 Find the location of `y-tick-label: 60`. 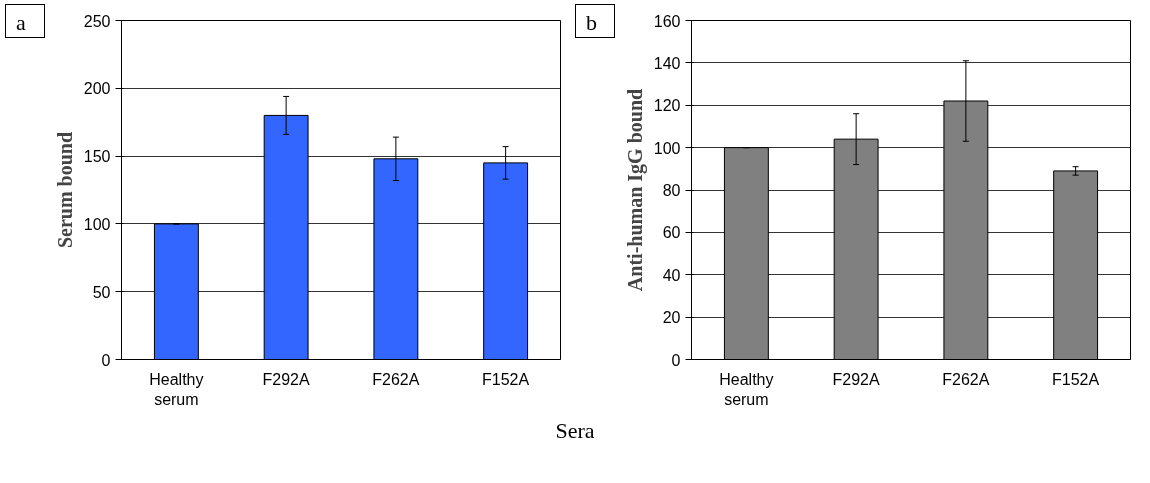

y-tick-label: 60 is located at coordinates (671, 233).